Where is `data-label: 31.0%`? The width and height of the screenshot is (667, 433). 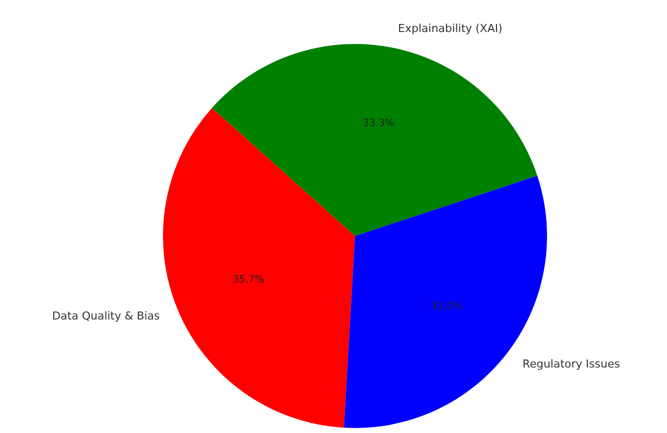 data-label: 31.0% is located at coordinates (446, 306).